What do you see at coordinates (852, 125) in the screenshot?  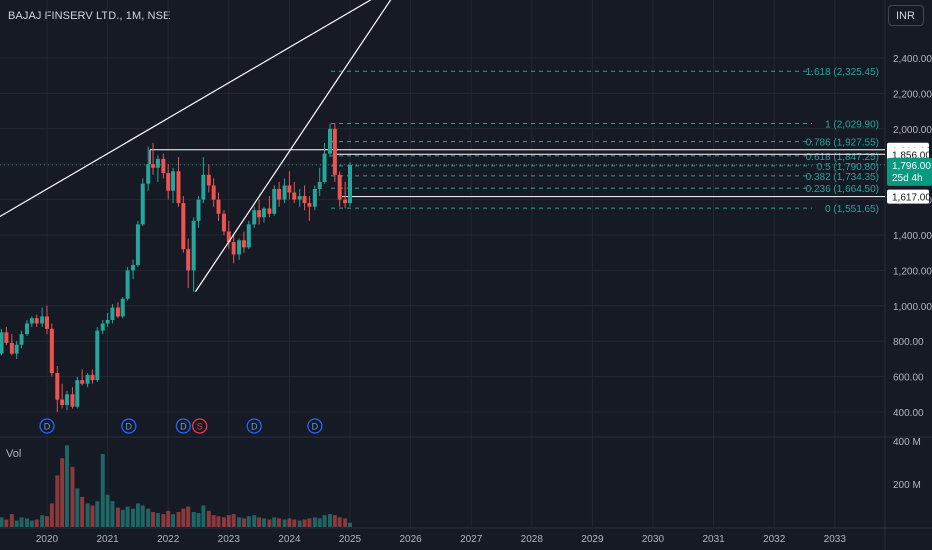 I see `fib-level-label: 1 (2,029.90)` at bounding box center [852, 125].